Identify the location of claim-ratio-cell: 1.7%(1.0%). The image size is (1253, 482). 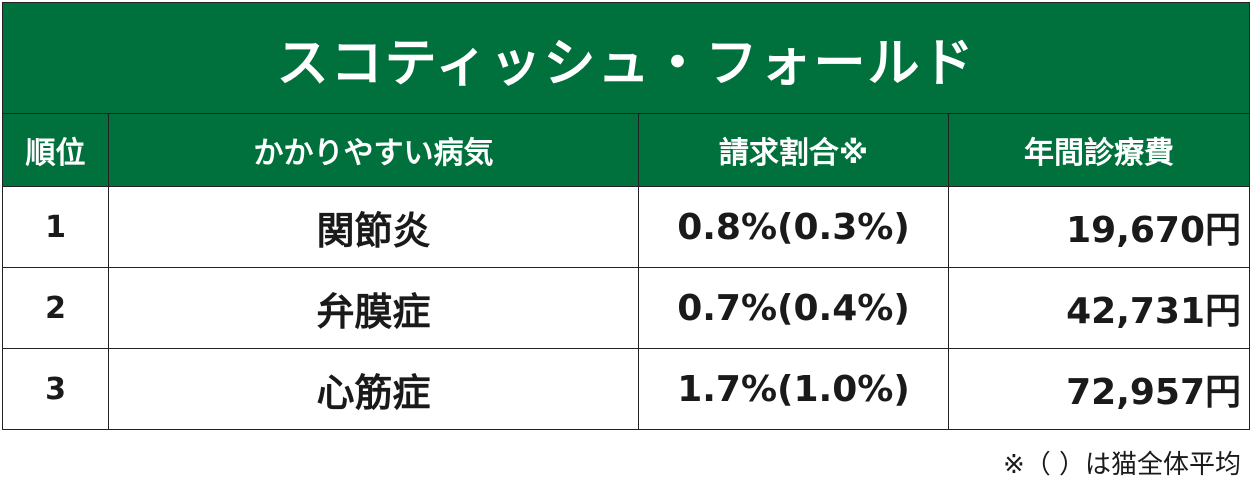
(793, 389).